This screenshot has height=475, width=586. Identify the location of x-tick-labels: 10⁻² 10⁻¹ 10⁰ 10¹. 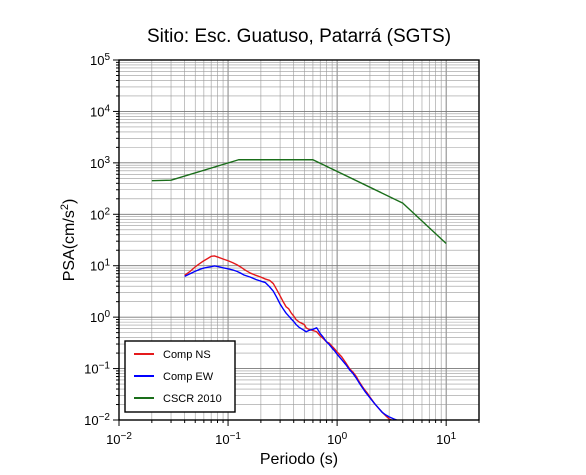
(281, 439).